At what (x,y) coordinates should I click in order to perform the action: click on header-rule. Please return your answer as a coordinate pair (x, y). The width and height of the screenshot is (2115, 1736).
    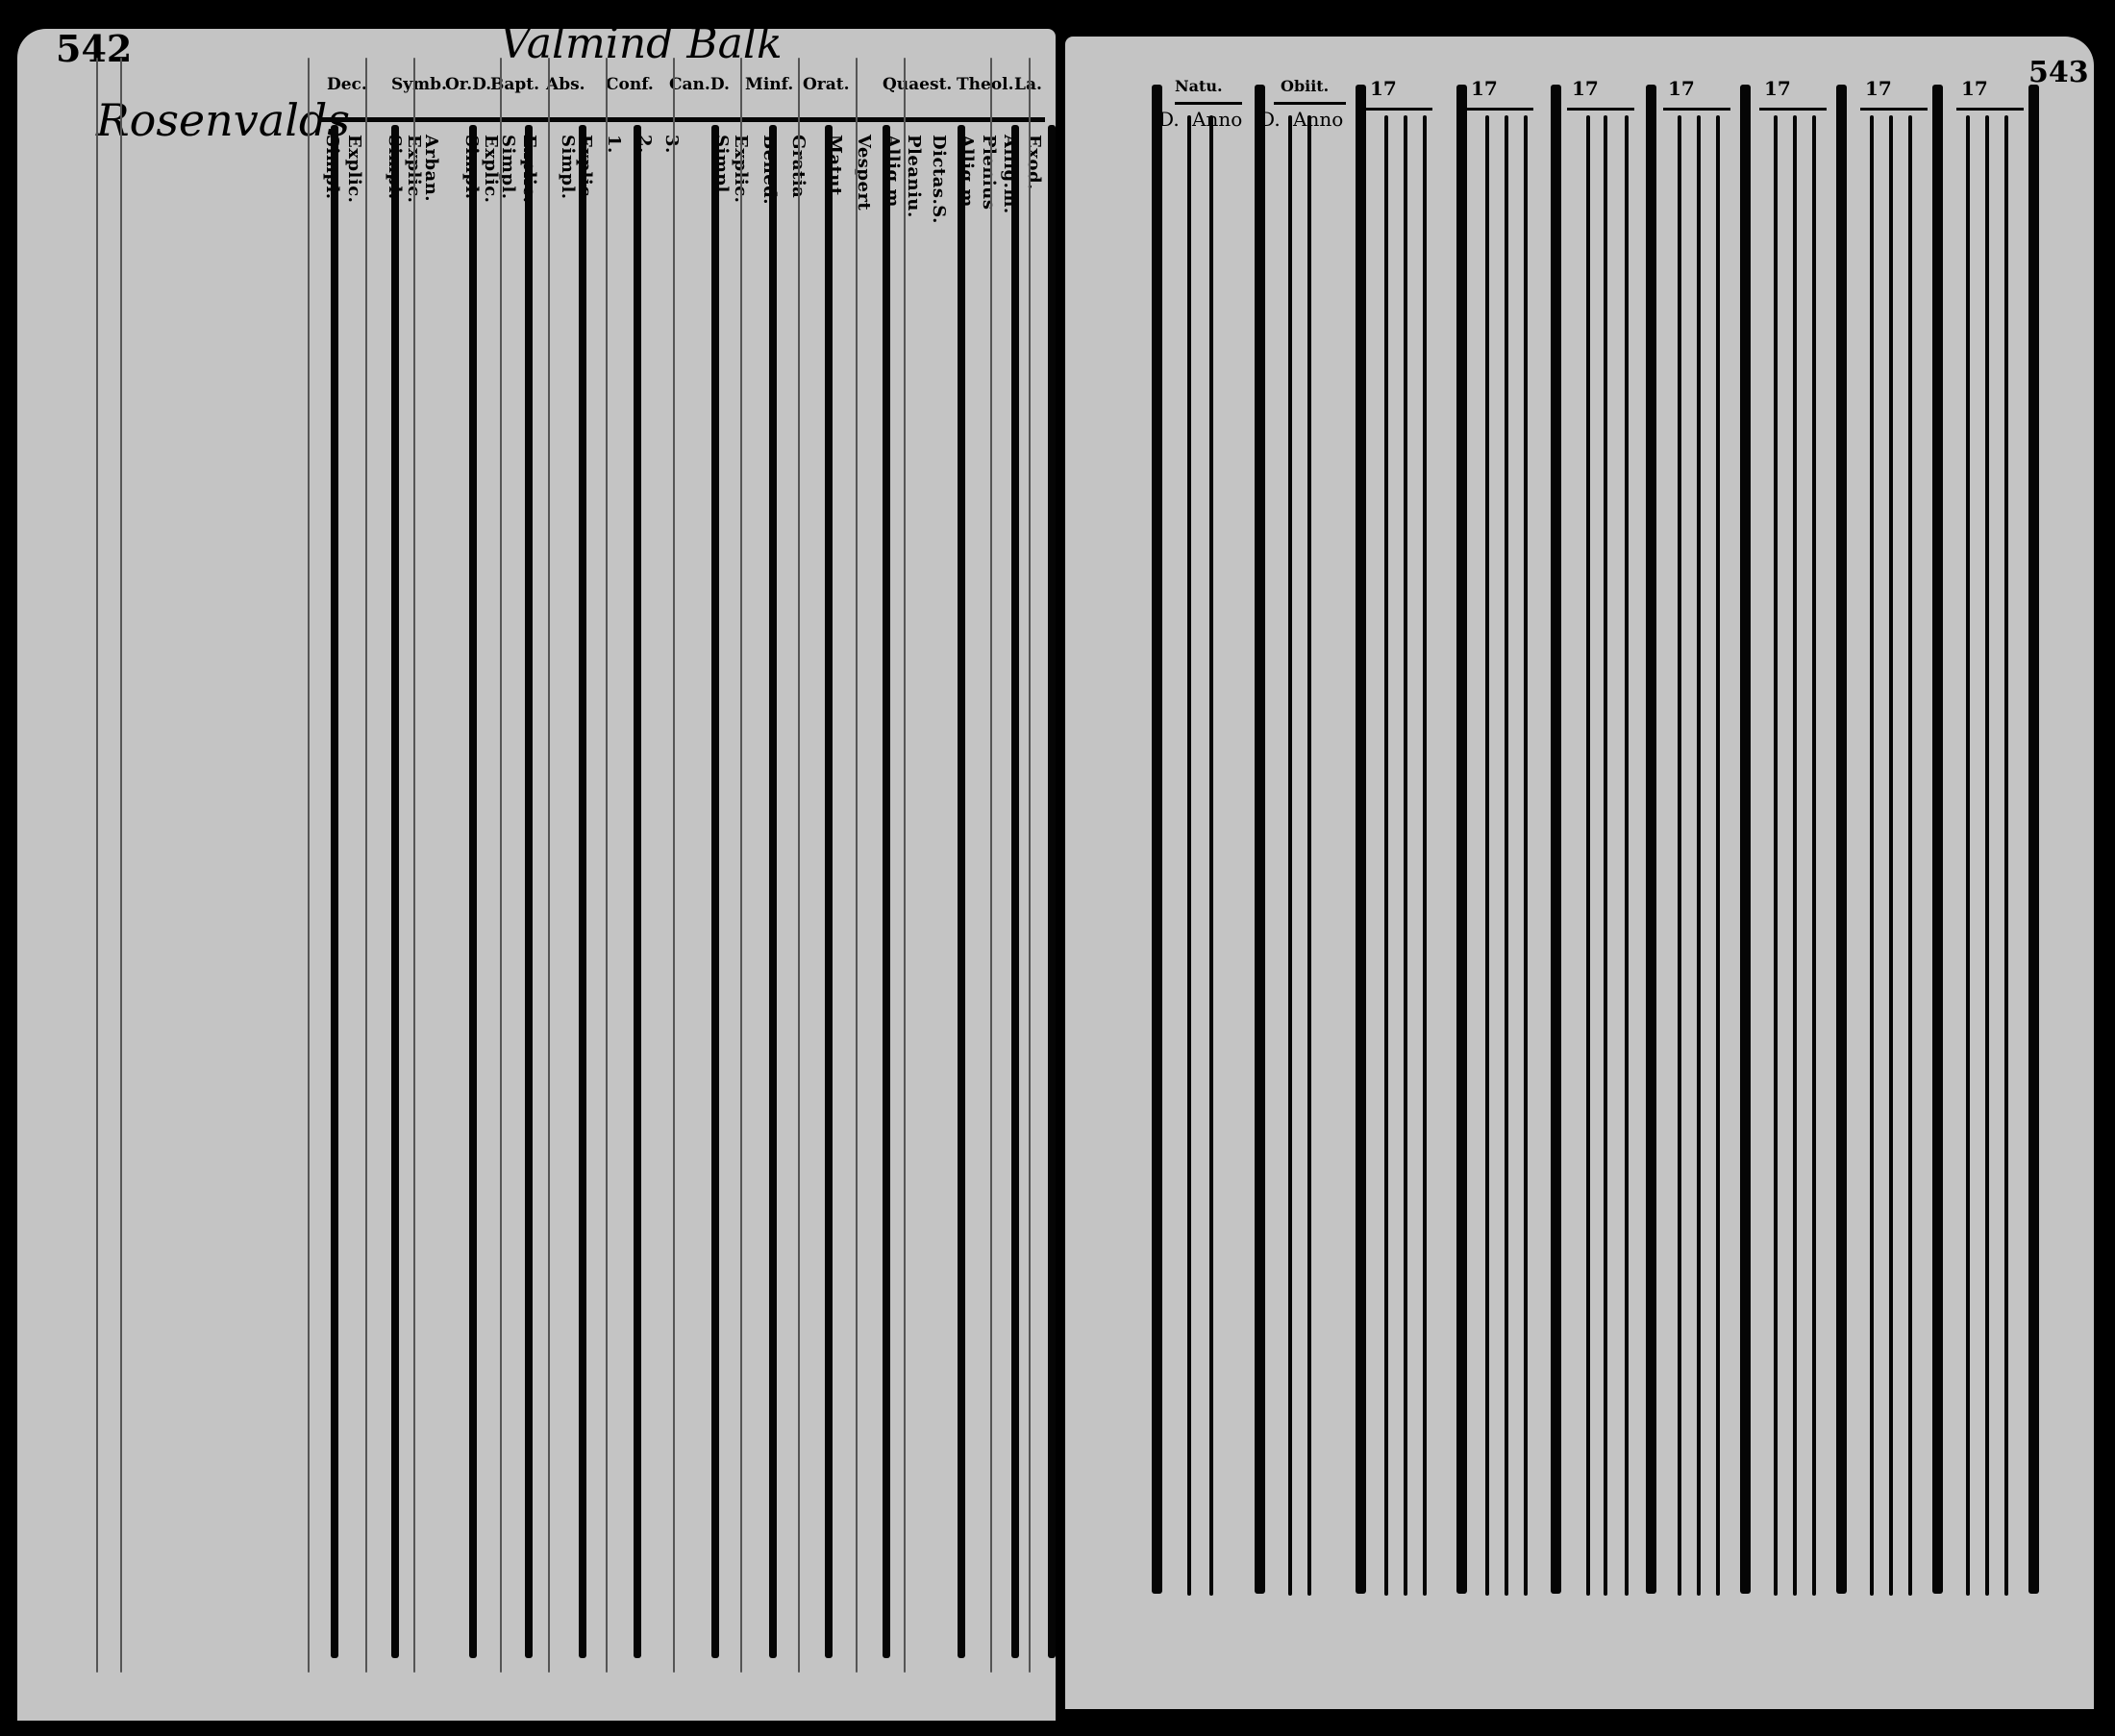
    Looking at the image, I should click on (682, 119).